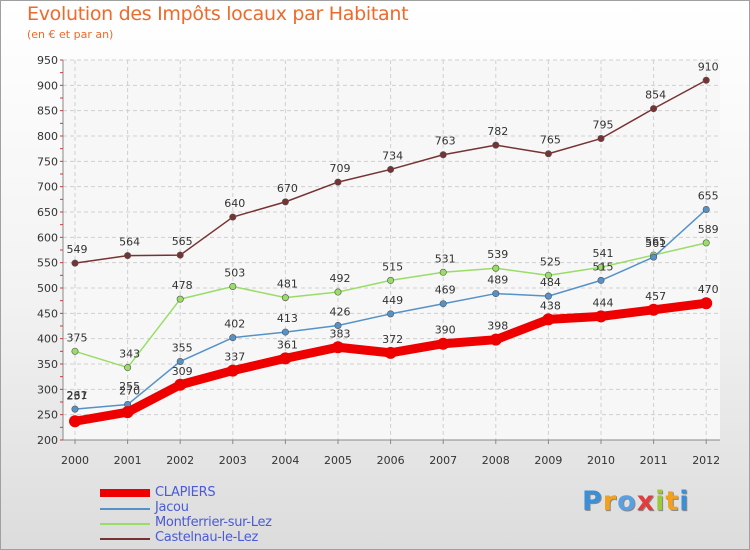 This screenshot has width=750, height=550. What do you see at coordinates (550, 282) in the screenshot?
I see `data-label: 484` at bounding box center [550, 282].